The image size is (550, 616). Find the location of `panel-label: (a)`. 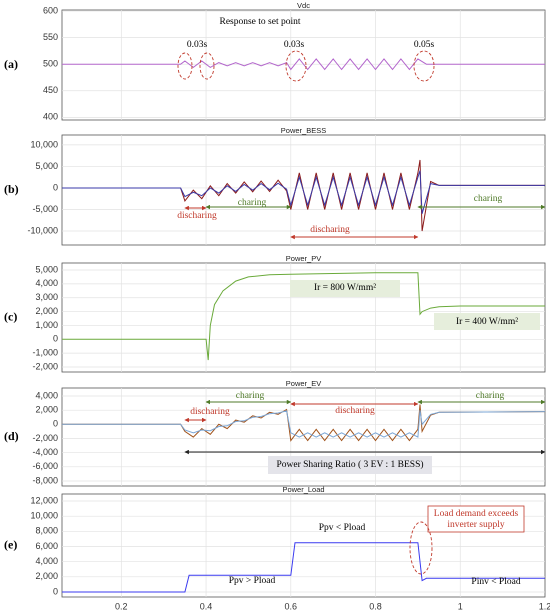

panel-label: (a) is located at coordinates (11, 64).